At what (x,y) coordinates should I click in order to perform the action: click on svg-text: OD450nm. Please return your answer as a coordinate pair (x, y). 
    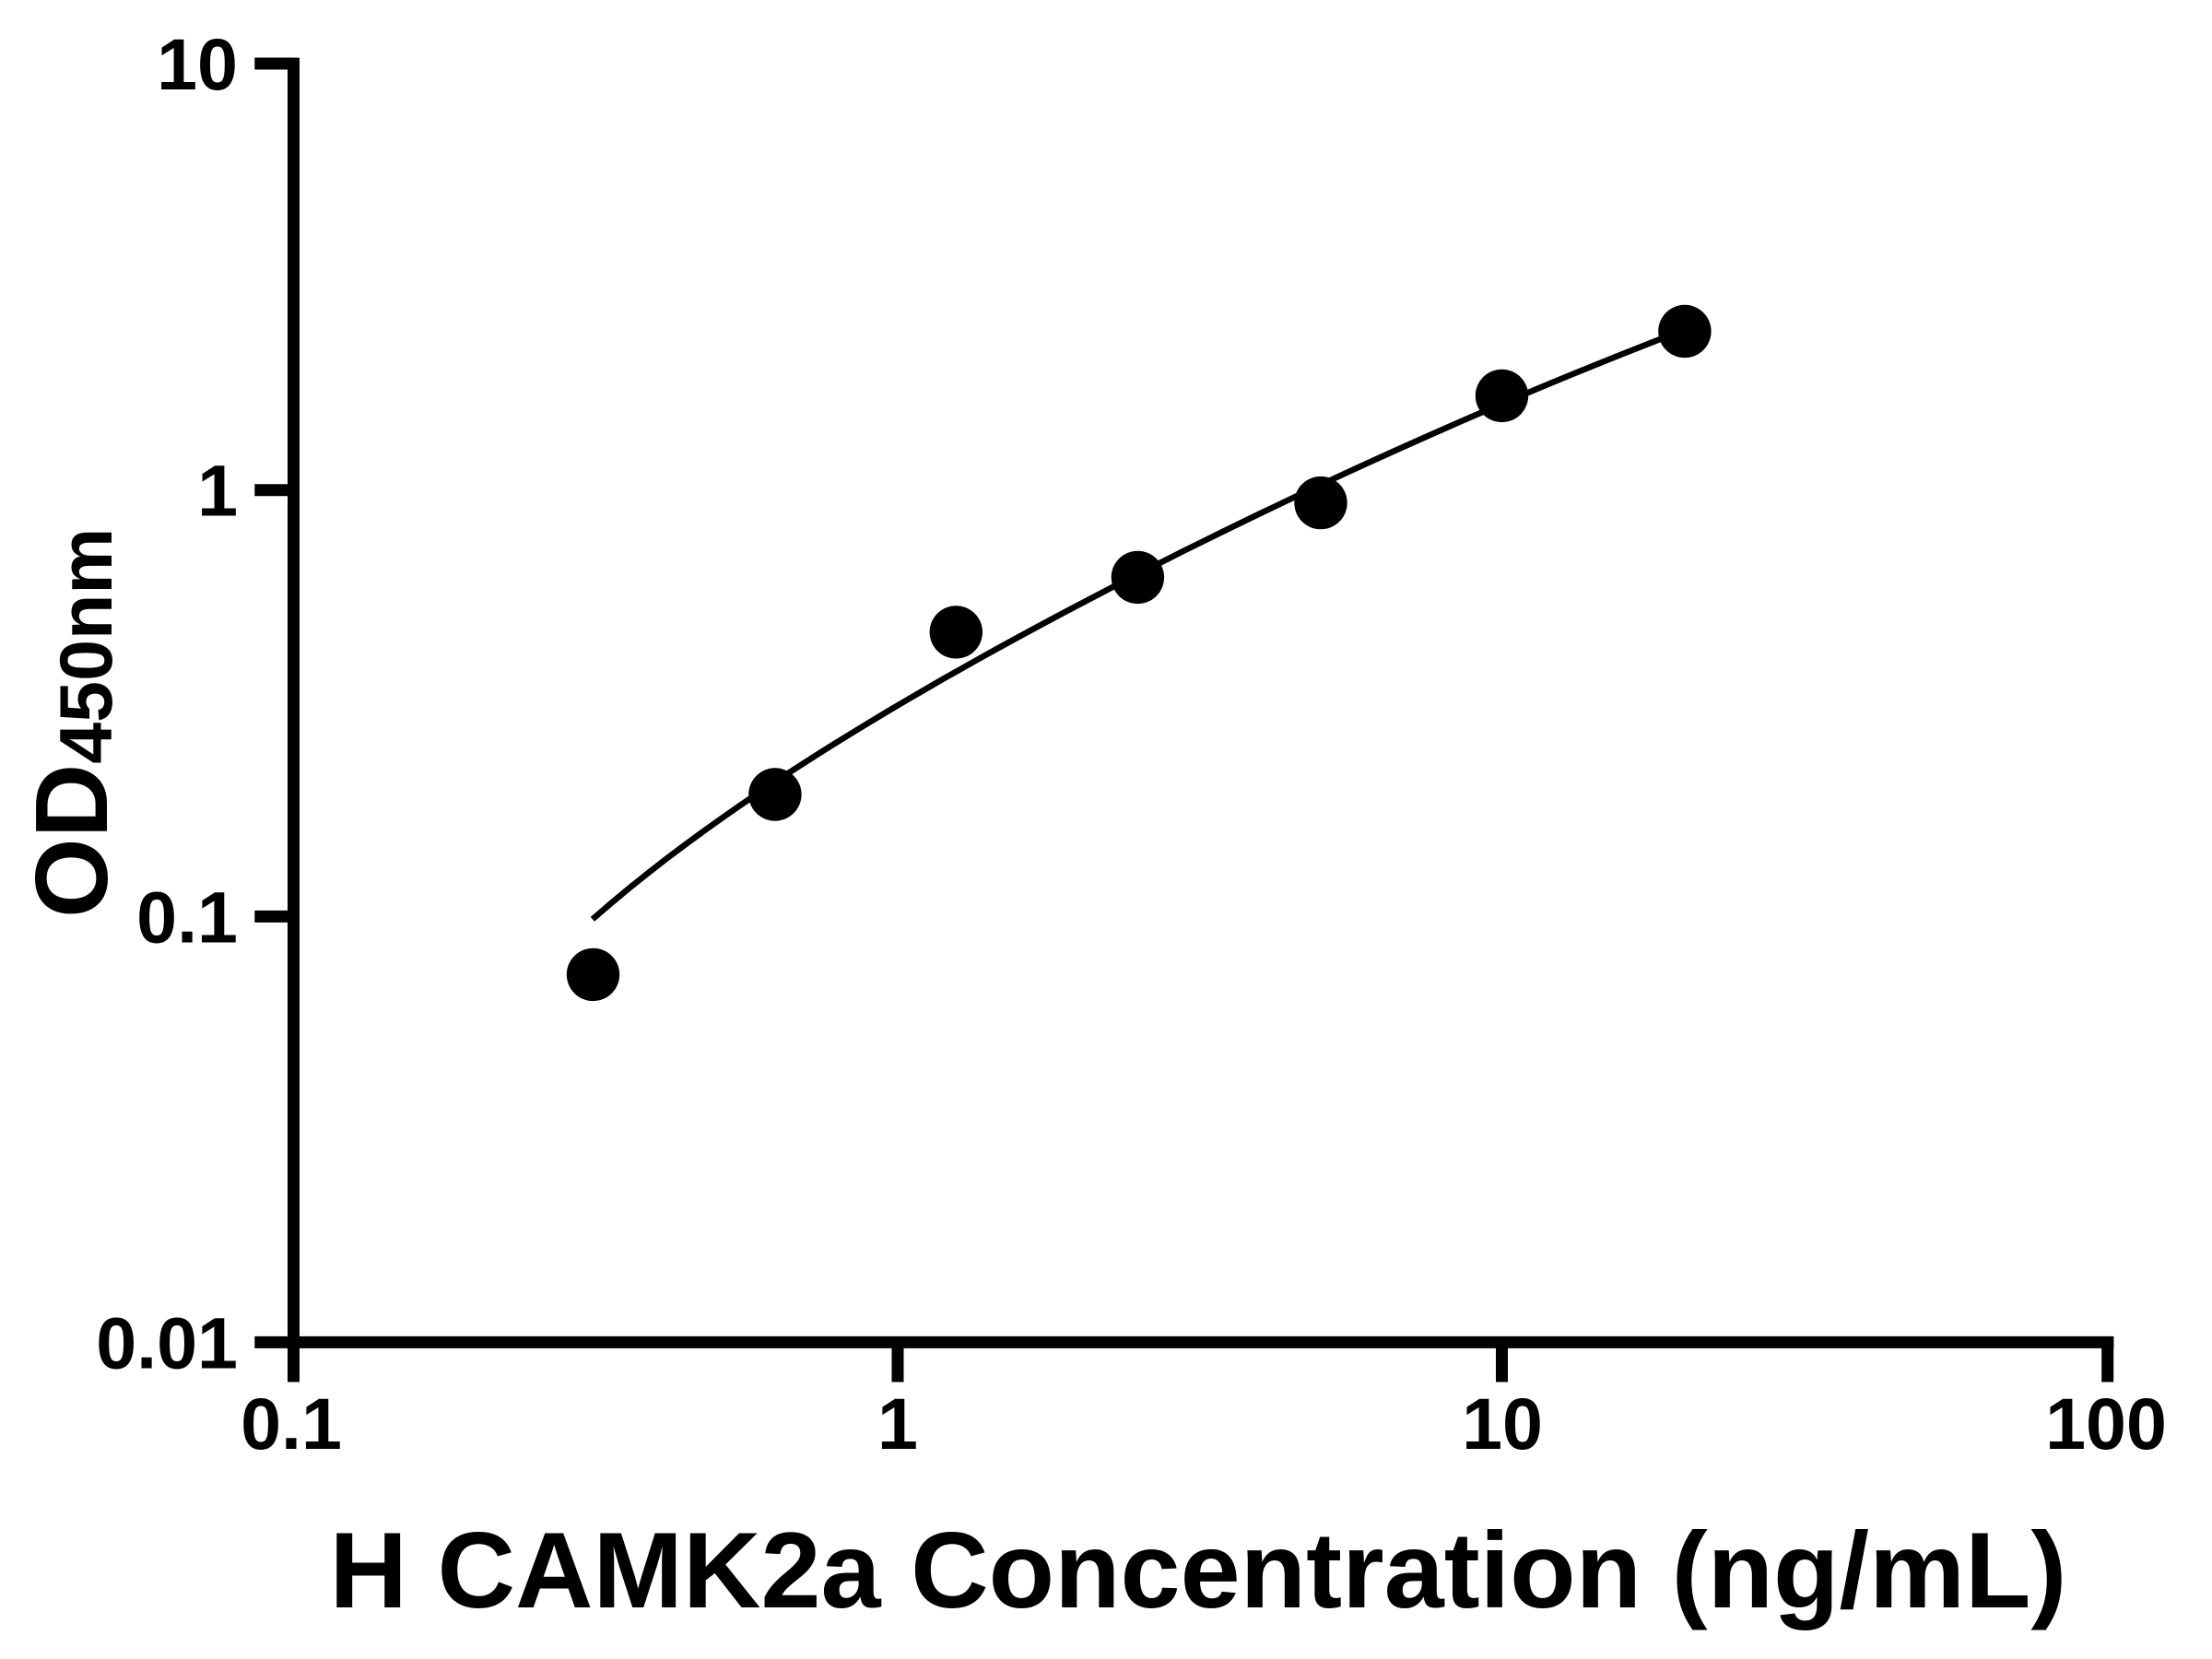
    Looking at the image, I should click on (71, 723).